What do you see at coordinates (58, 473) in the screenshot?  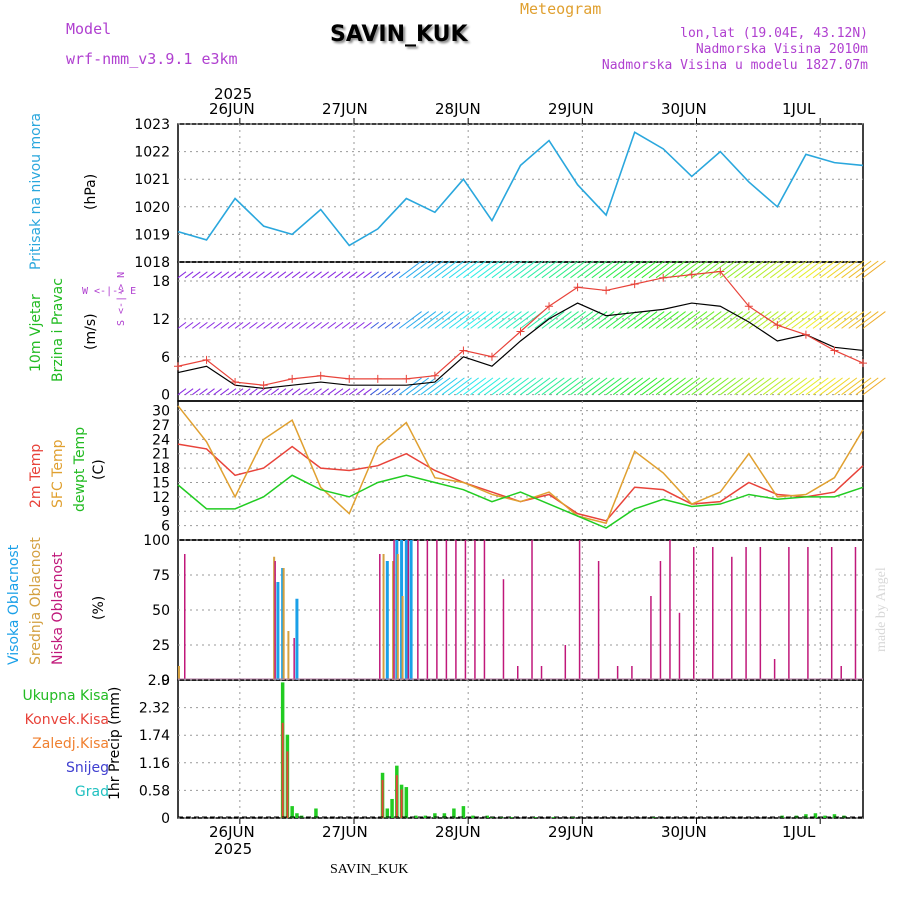 I see `sfc-temp-label: SFC Temp` at bounding box center [58, 473].